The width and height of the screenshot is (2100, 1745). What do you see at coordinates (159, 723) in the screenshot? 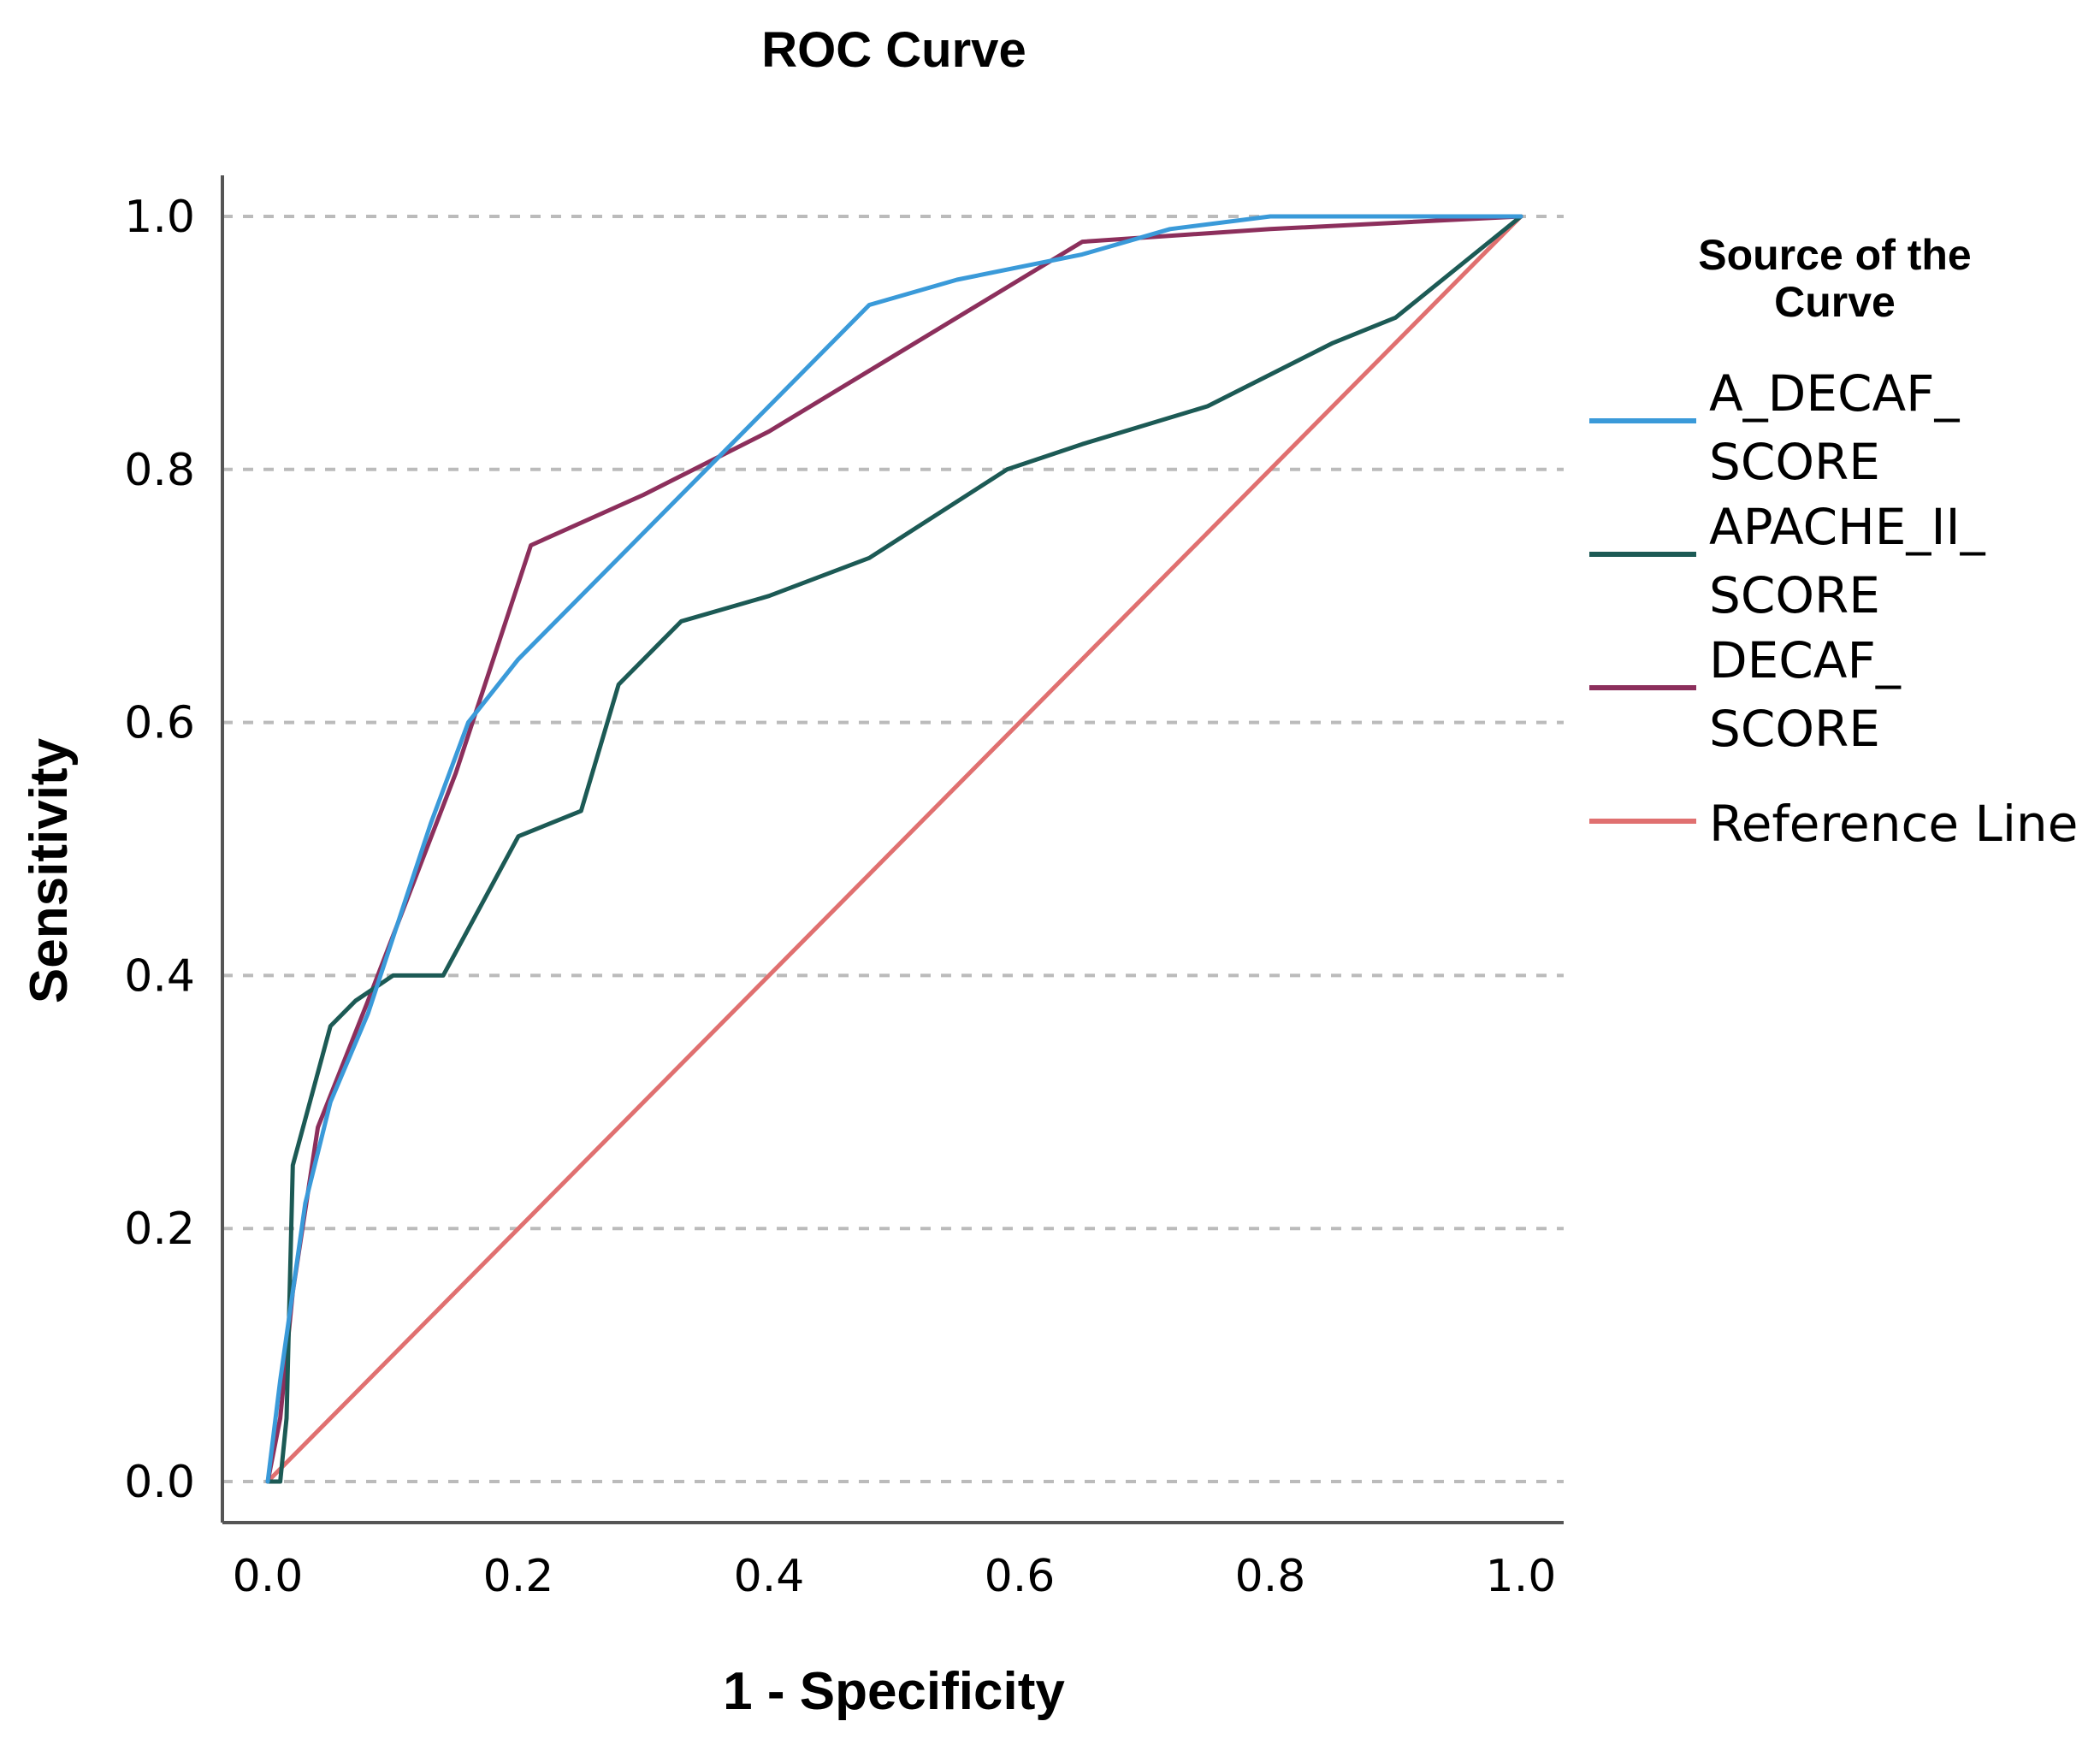
I see `y-tick-label: 0.6` at bounding box center [159, 723].